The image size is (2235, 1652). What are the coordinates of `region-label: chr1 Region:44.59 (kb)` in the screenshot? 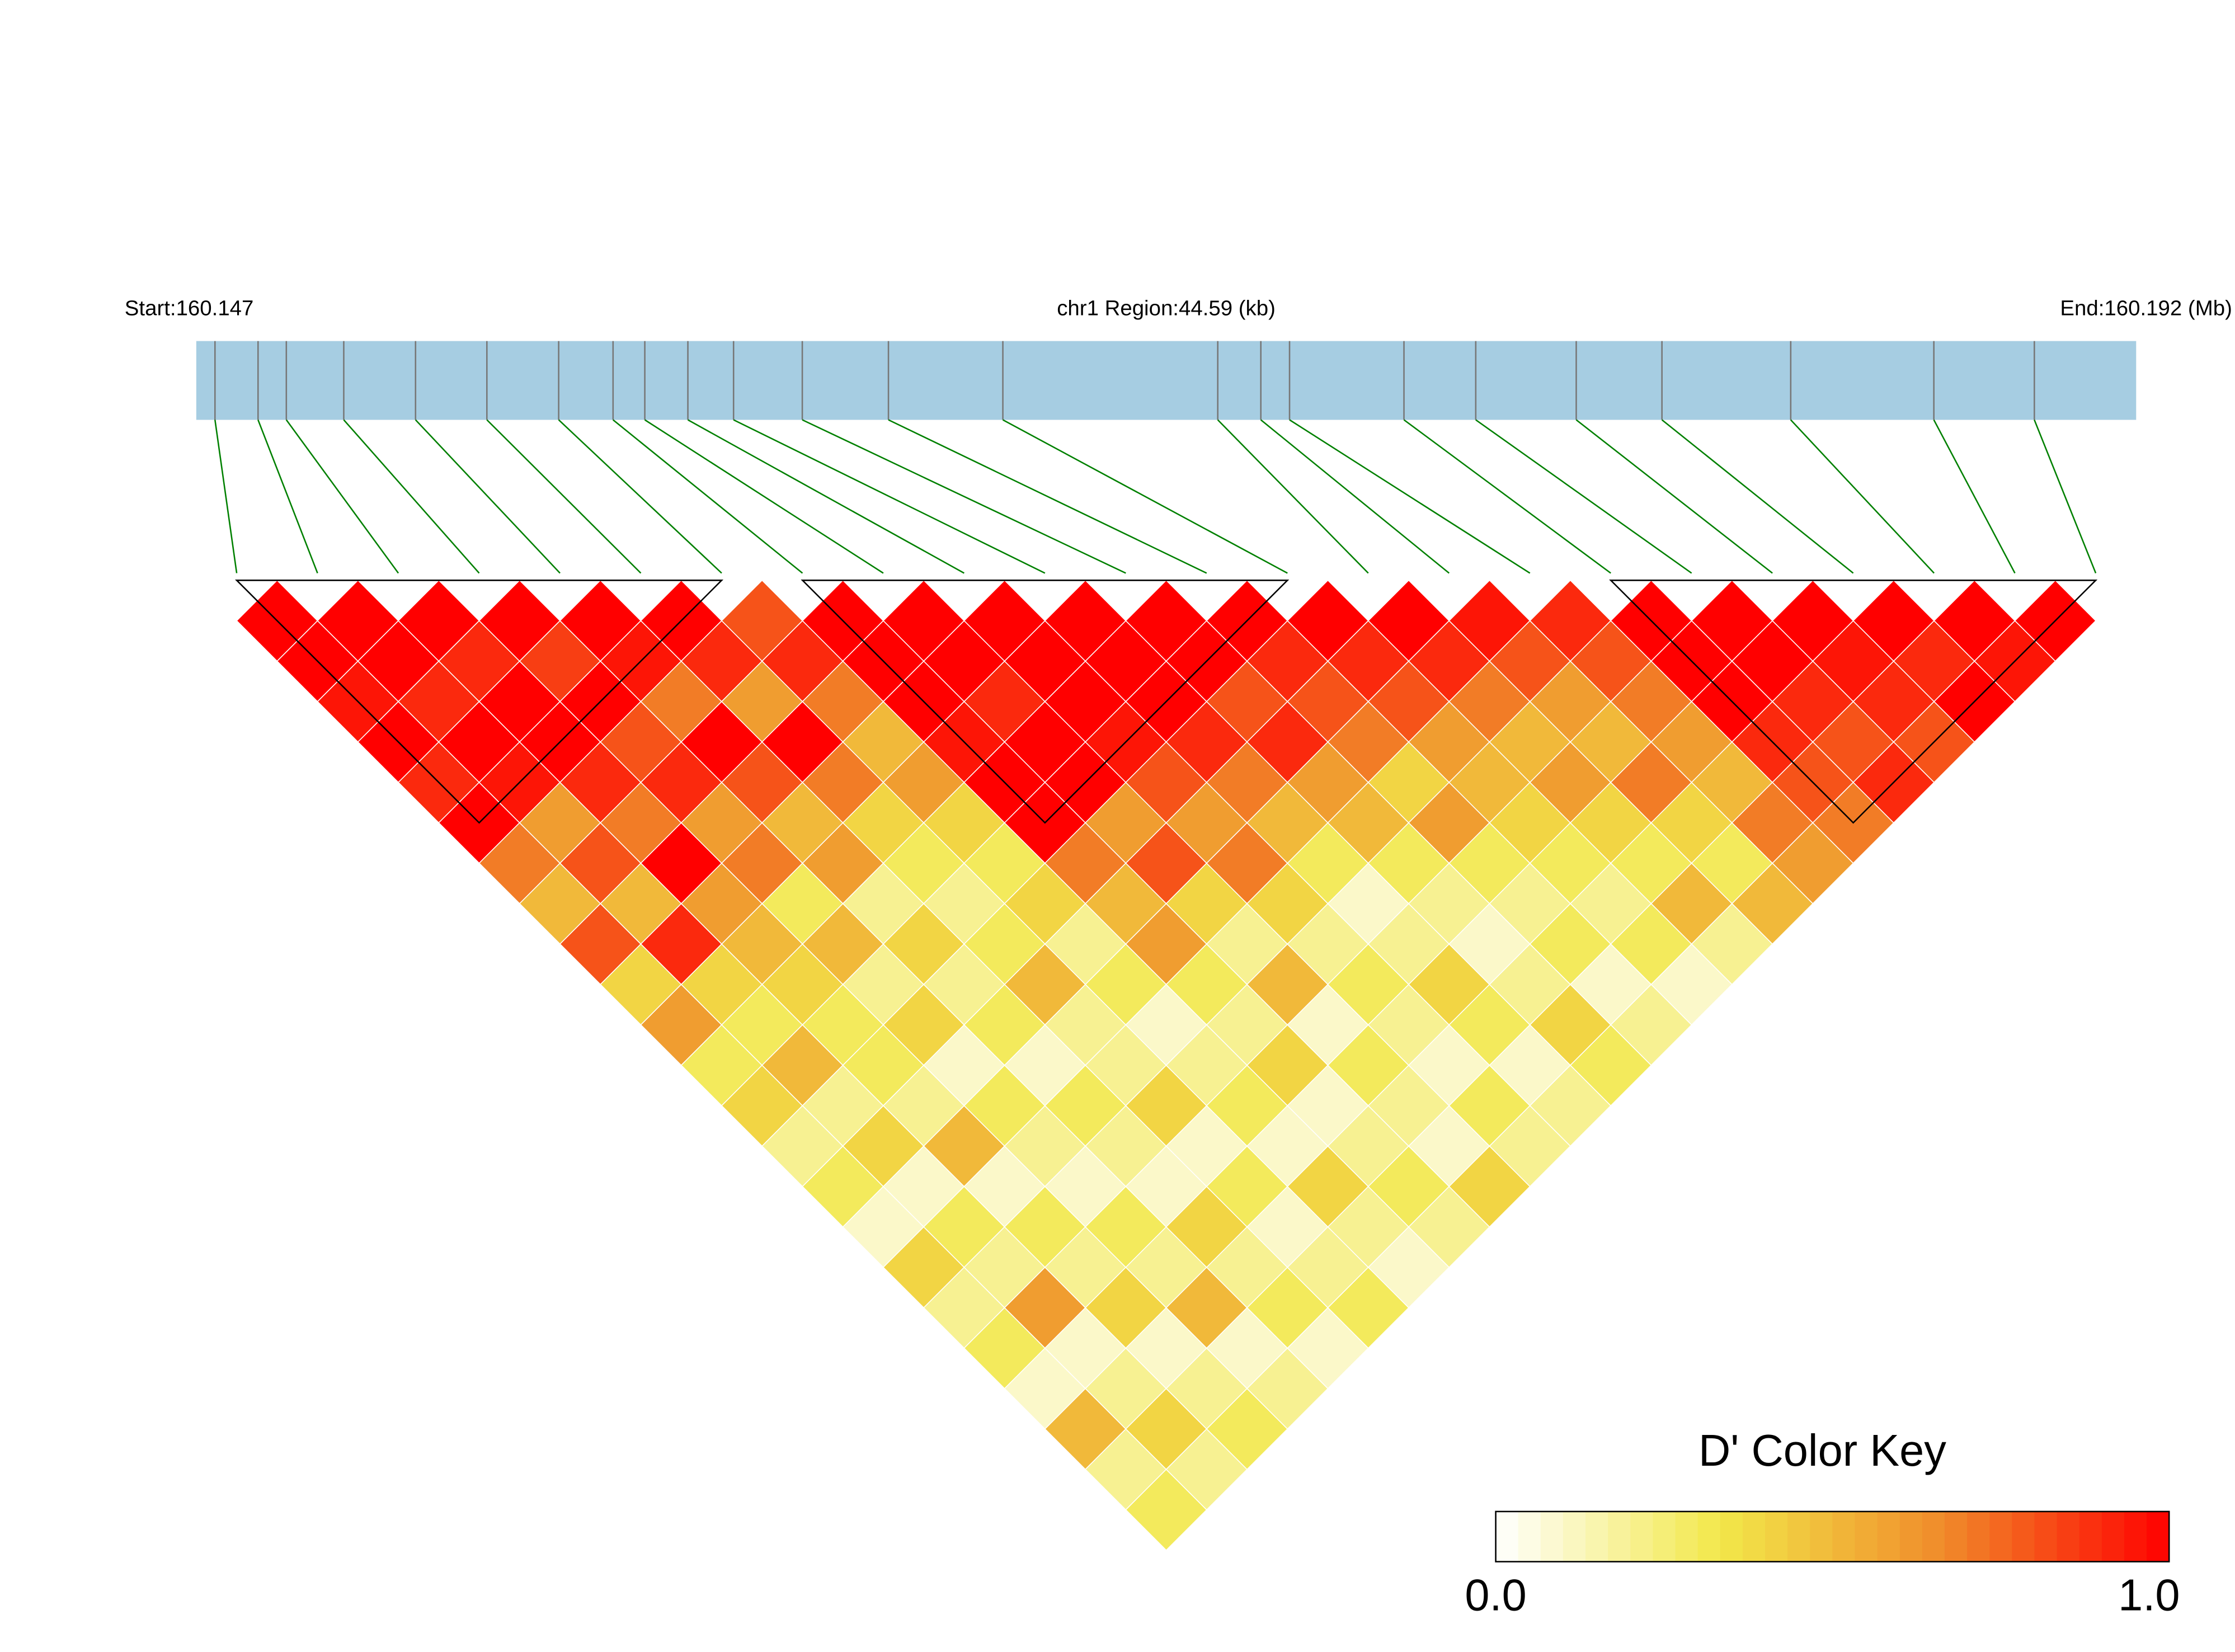 It's located at (1166, 308).